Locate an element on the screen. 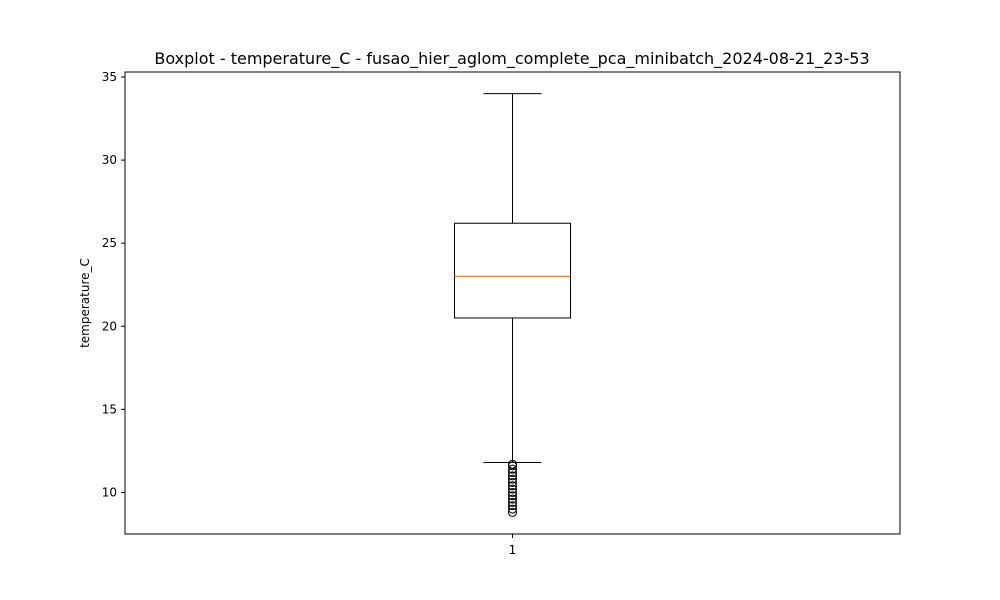  iqr-box is located at coordinates (512, 270).